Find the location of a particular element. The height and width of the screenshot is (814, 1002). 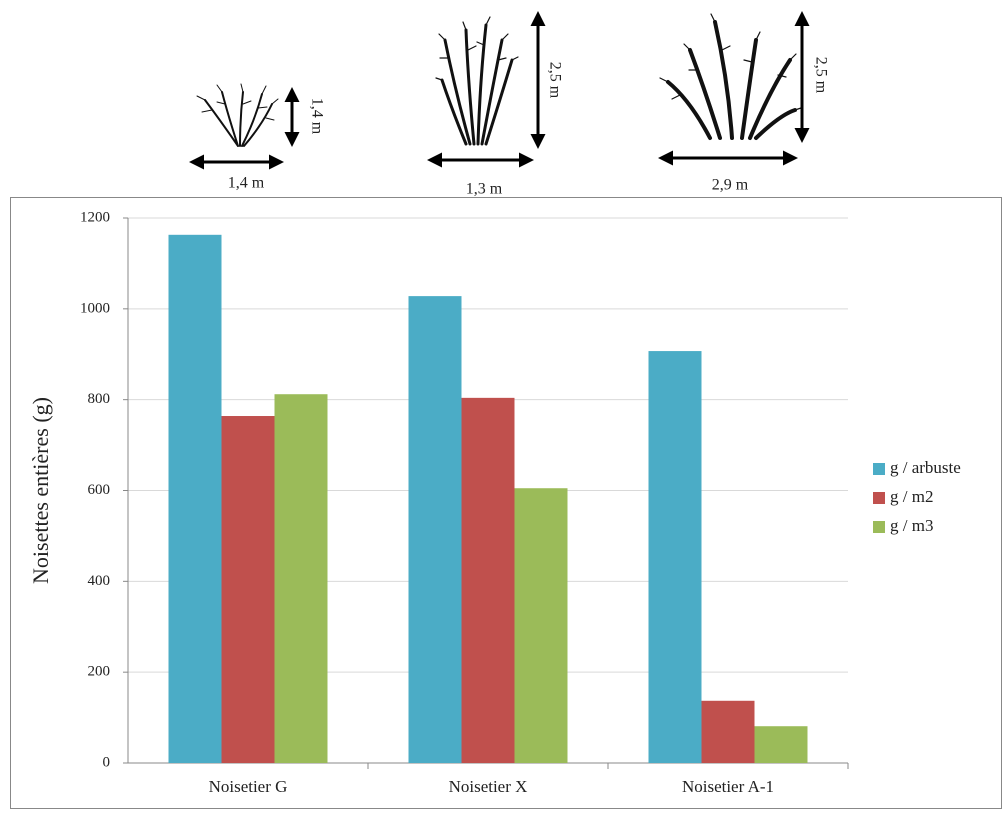

y-tick-label: 400 is located at coordinates (99, 581).